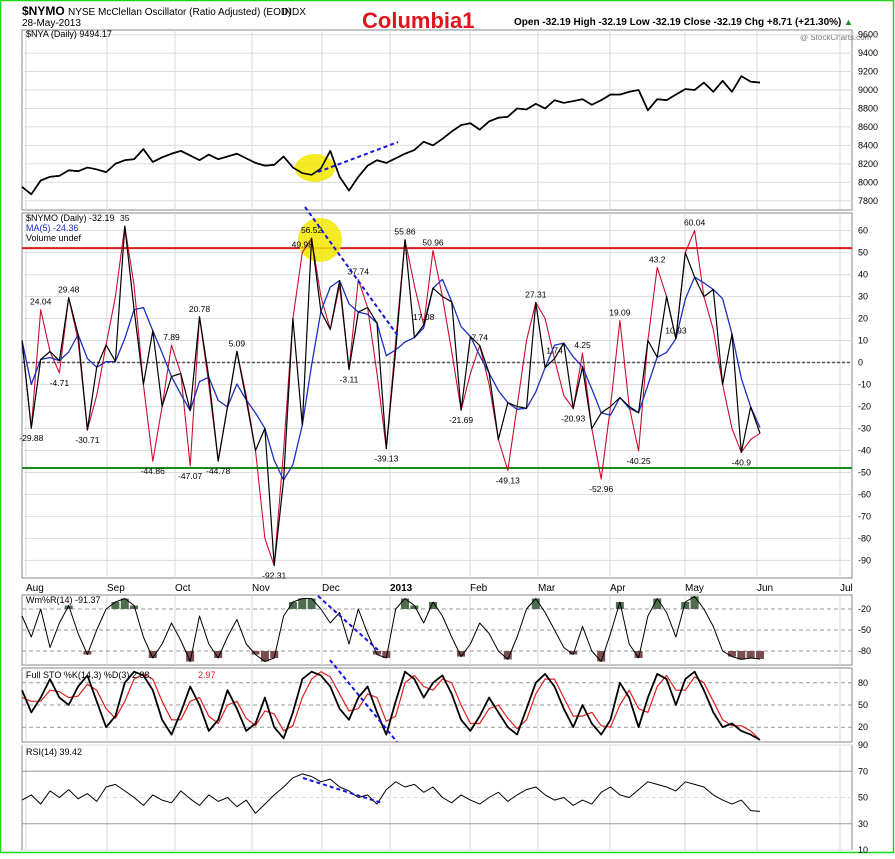  Describe the element at coordinates (31, 438) in the screenshot. I see `nymo-value-label: -29.88` at that location.